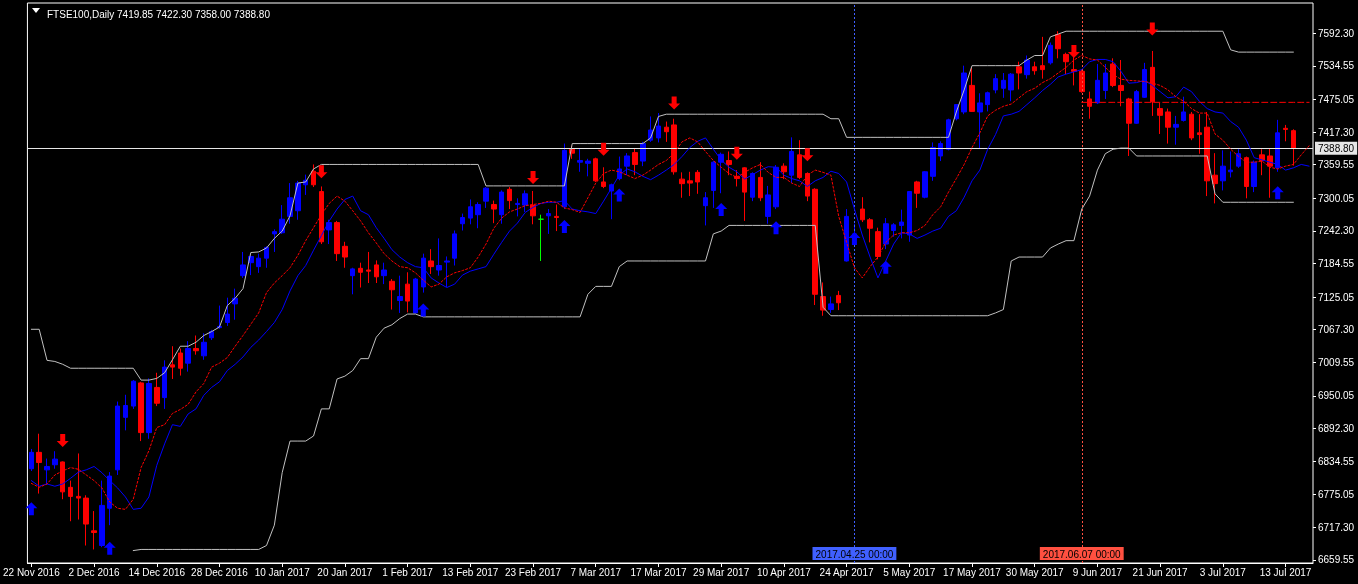 Image resolution: width=1358 pixels, height=584 pixels. What do you see at coordinates (1336, 330) in the screenshot?
I see `y-tick-label: 7067.30` at bounding box center [1336, 330].